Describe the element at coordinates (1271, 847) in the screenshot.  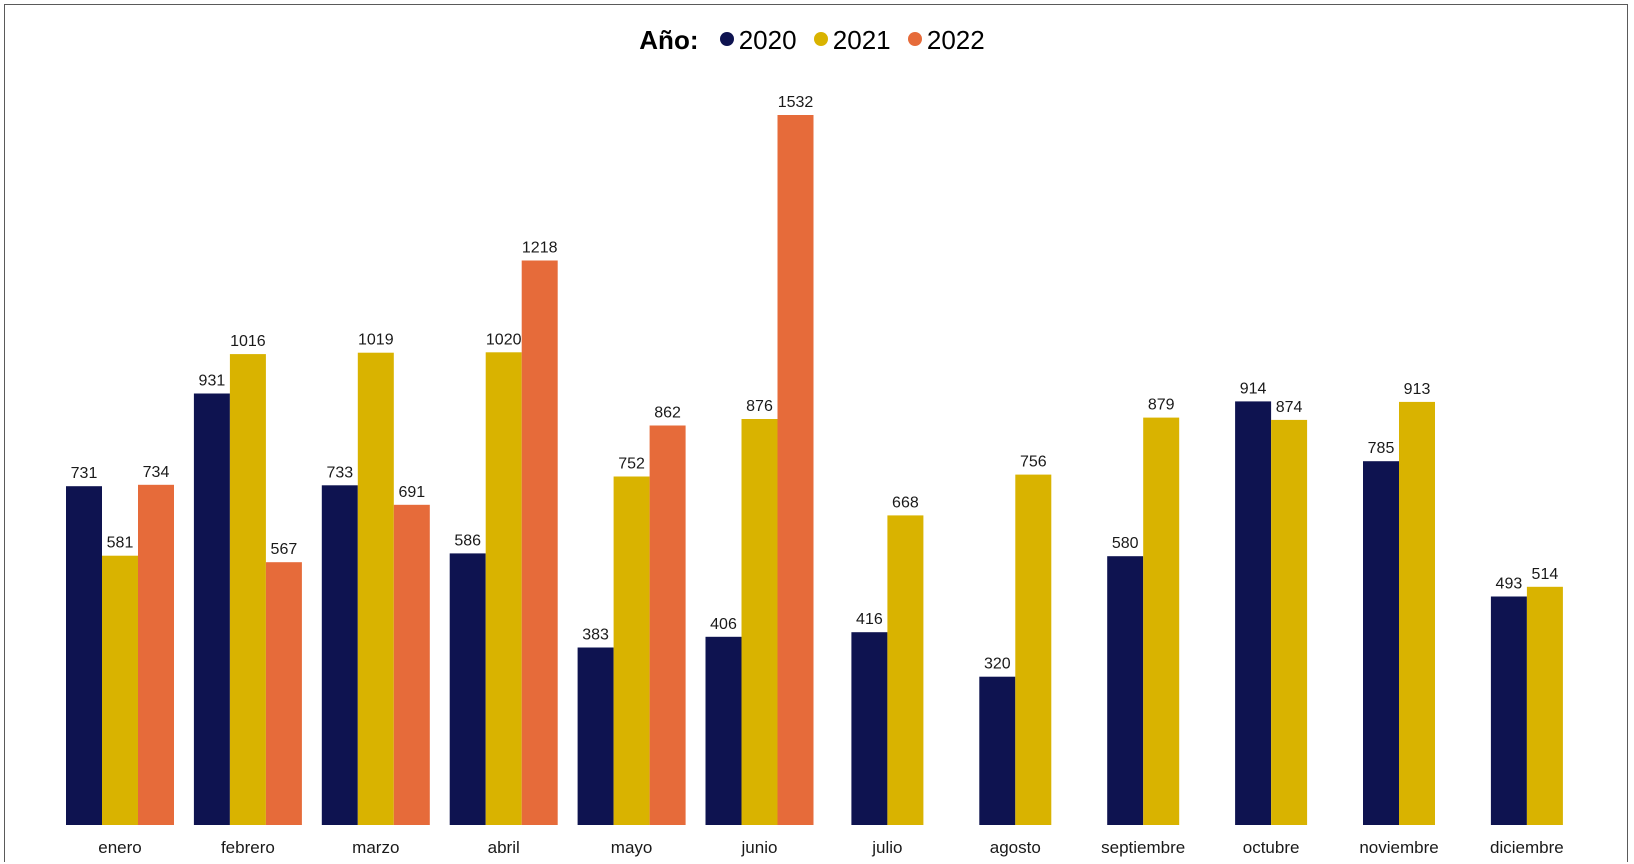
I see `x-tick-label-octubre: octubre` at that location.